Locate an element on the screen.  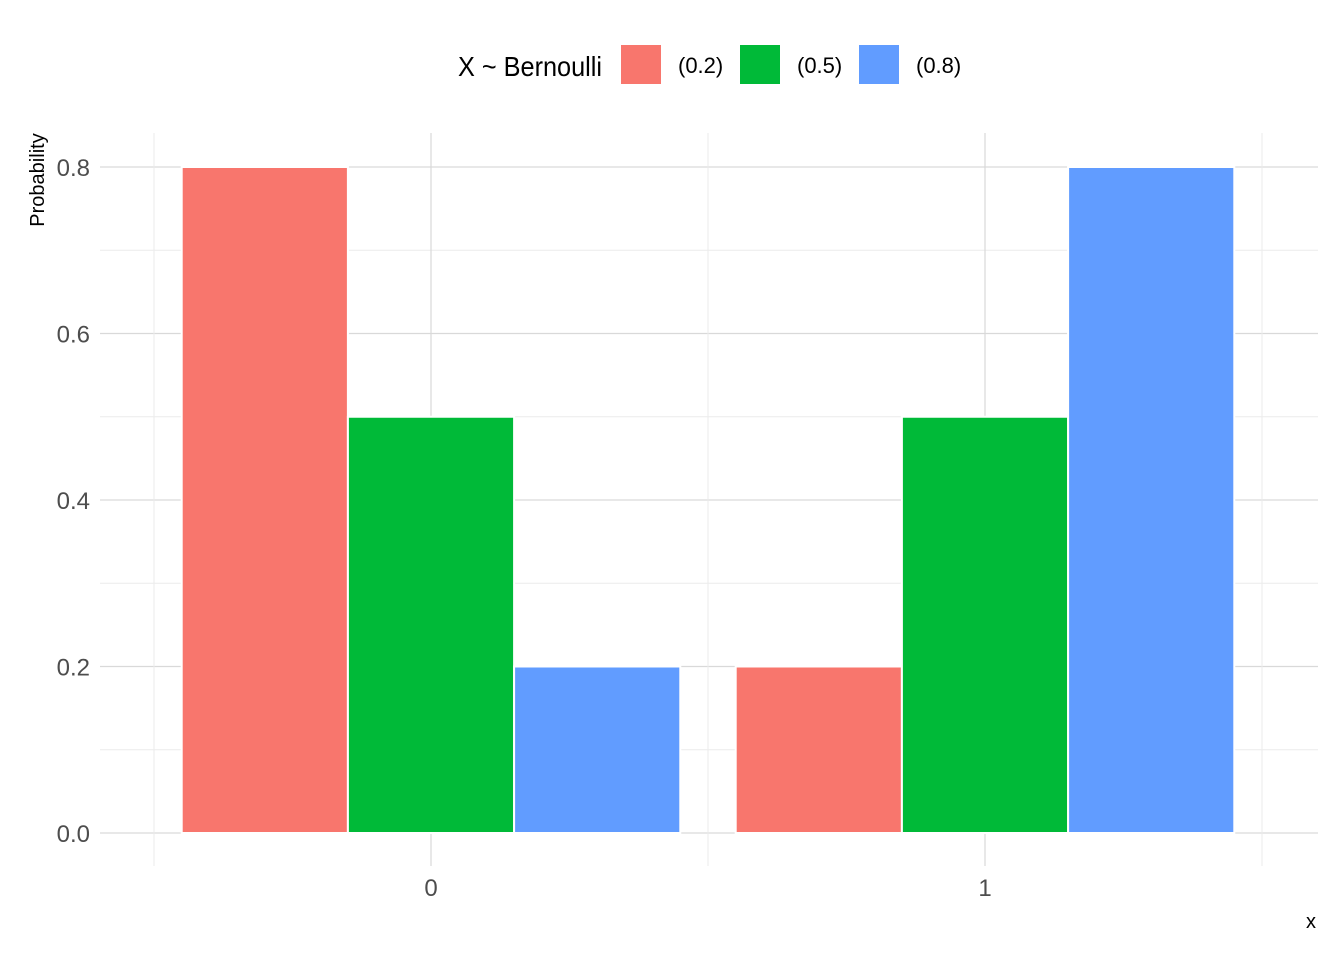
legend-label: (0.5) is located at coordinates (819, 65).